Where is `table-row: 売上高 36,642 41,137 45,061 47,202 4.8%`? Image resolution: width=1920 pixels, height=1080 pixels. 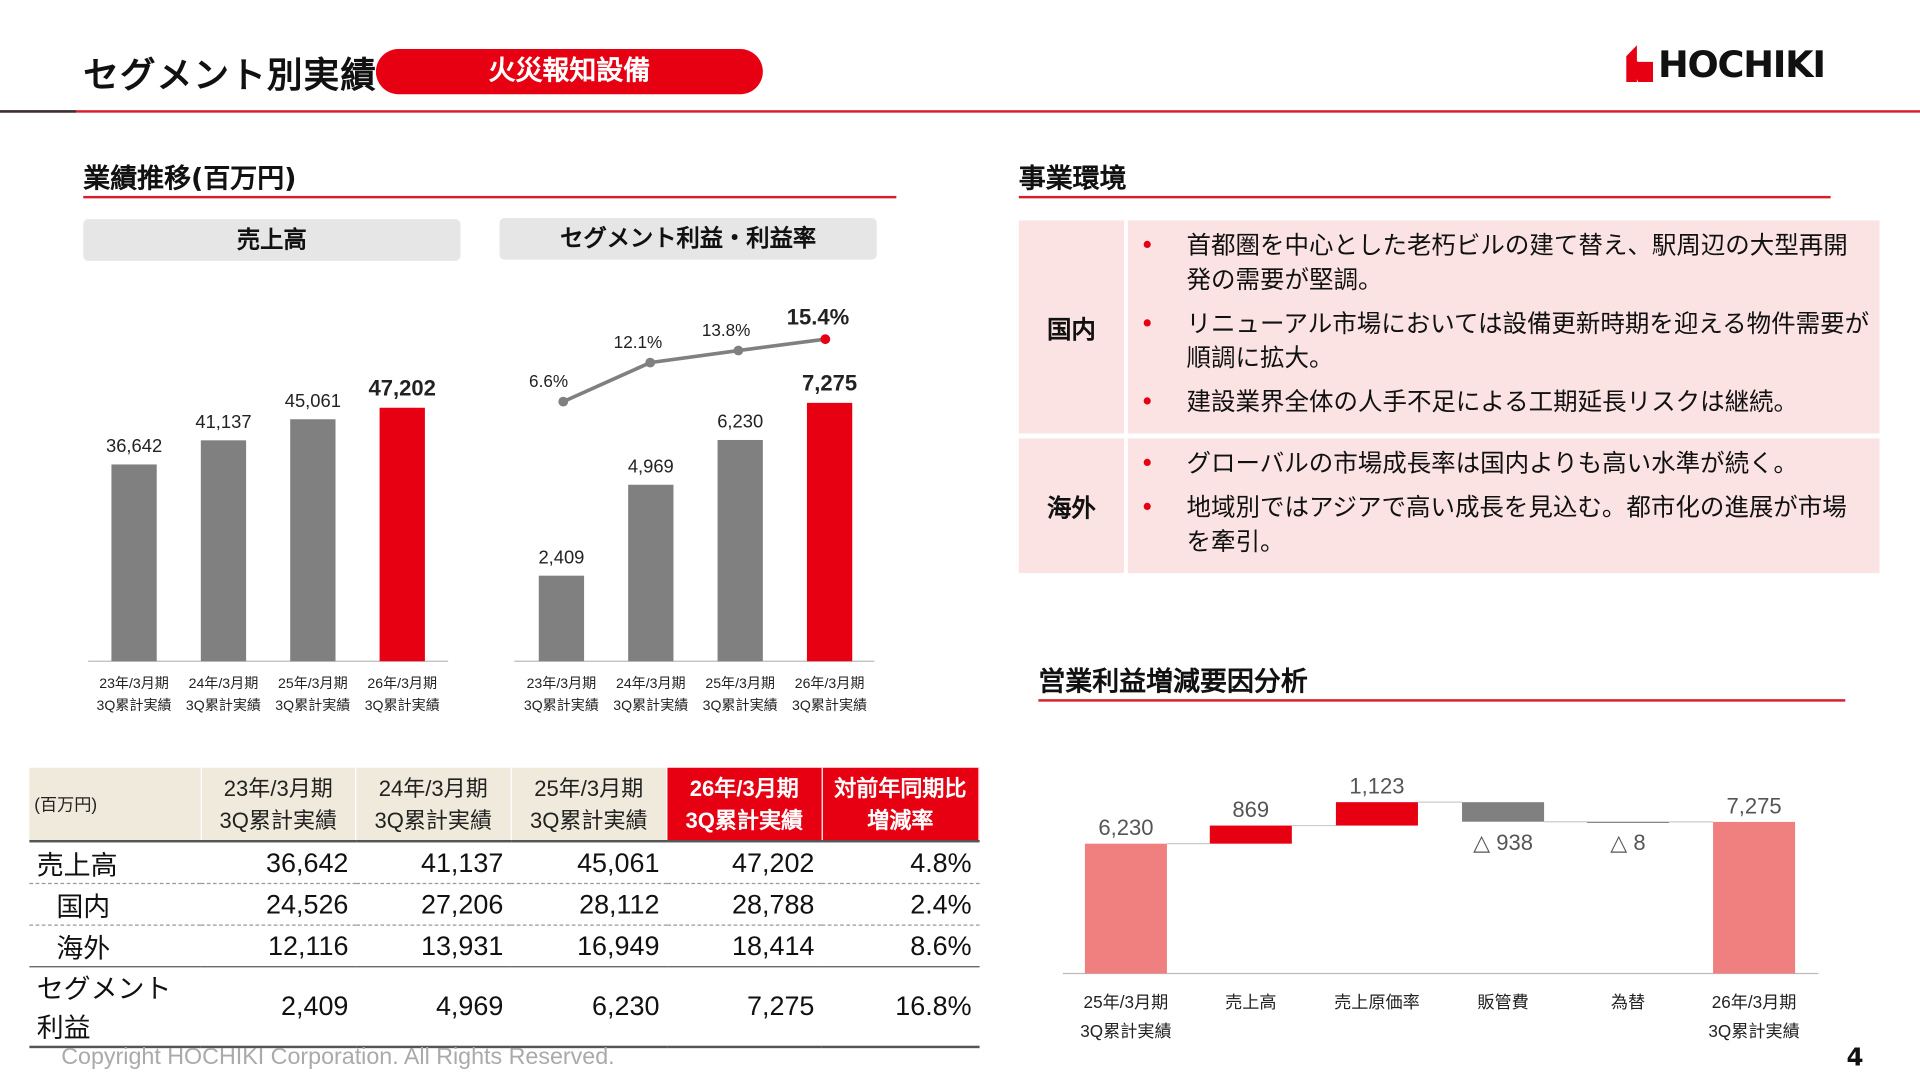 table-row: 売上高 36,642 41,137 45,061 47,202 4.8% is located at coordinates (504, 862).